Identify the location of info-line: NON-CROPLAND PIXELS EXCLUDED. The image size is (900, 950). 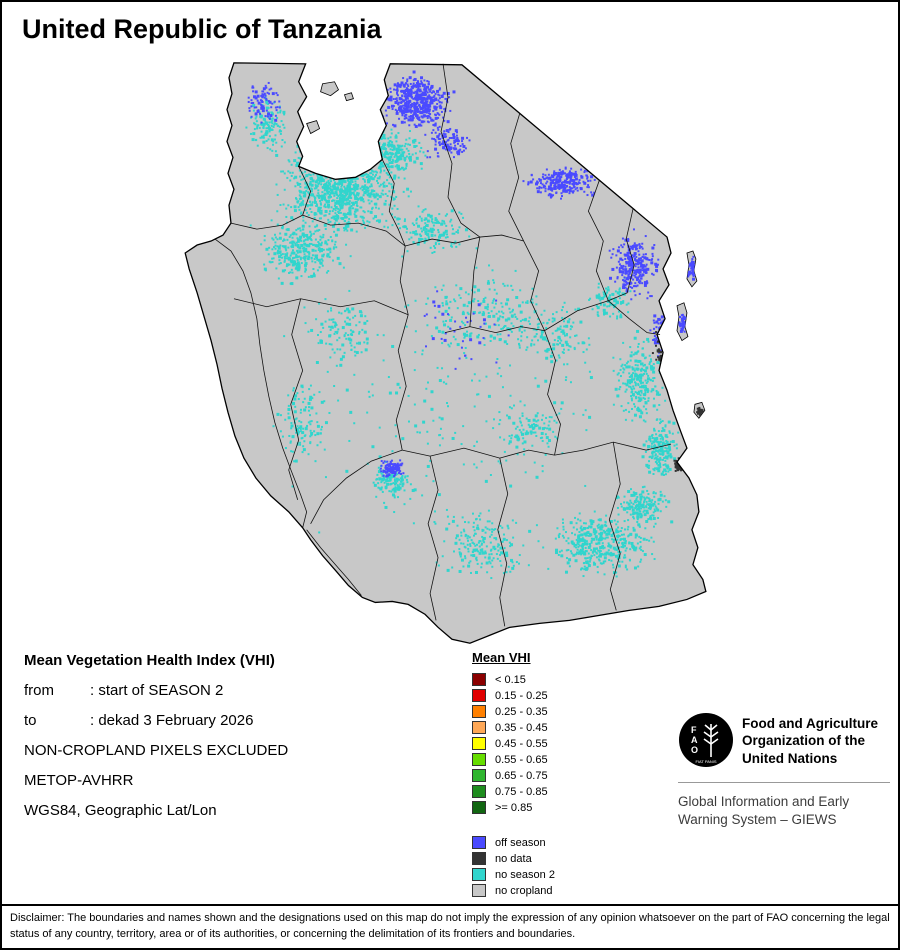
(156, 750).